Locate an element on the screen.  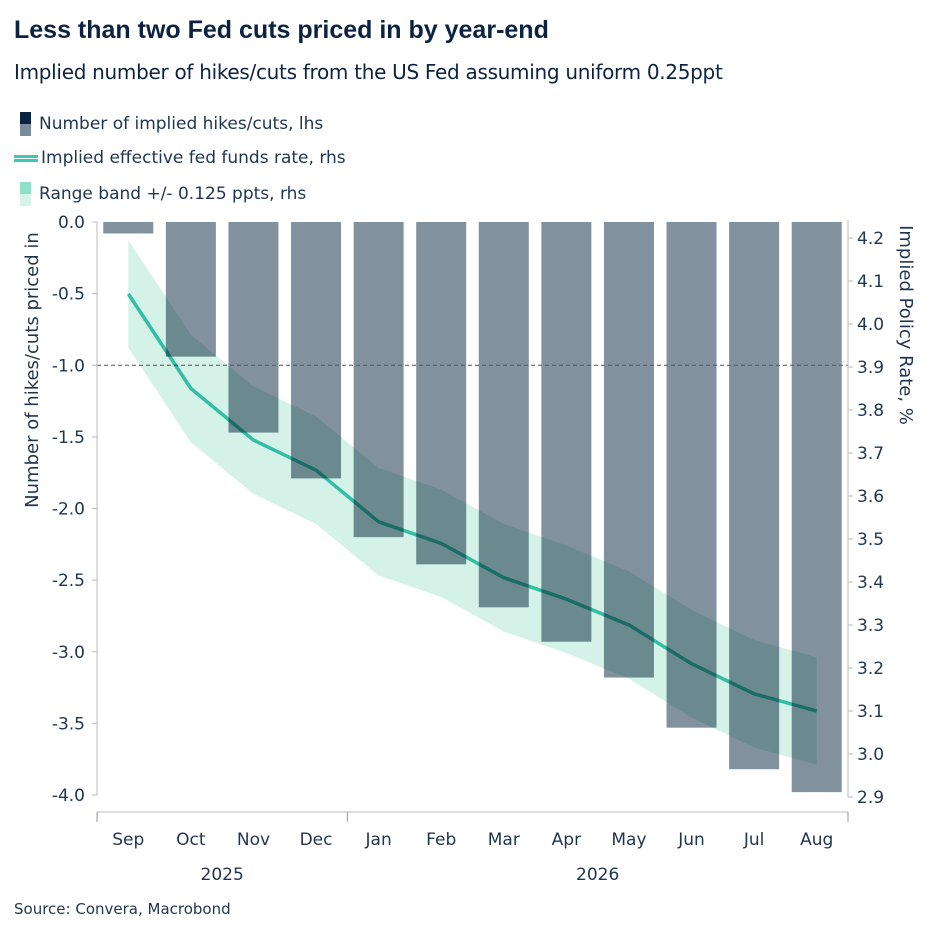
bar-Jul is located at coordinates (754, 496).